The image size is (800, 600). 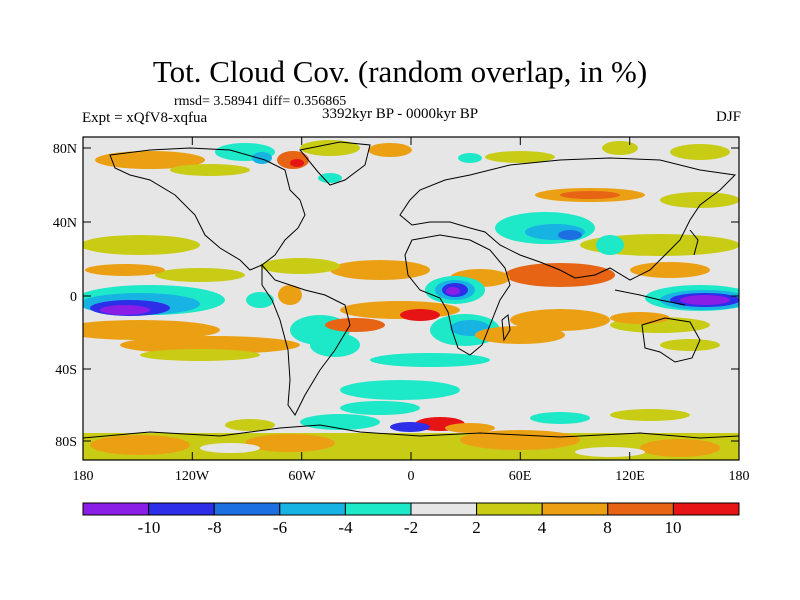 What do you see at coordinates (400, 114) in the screenshot?
I see `period-label: 3392kyr BP - 0000kyr BP` at bounding box center [400, 114].